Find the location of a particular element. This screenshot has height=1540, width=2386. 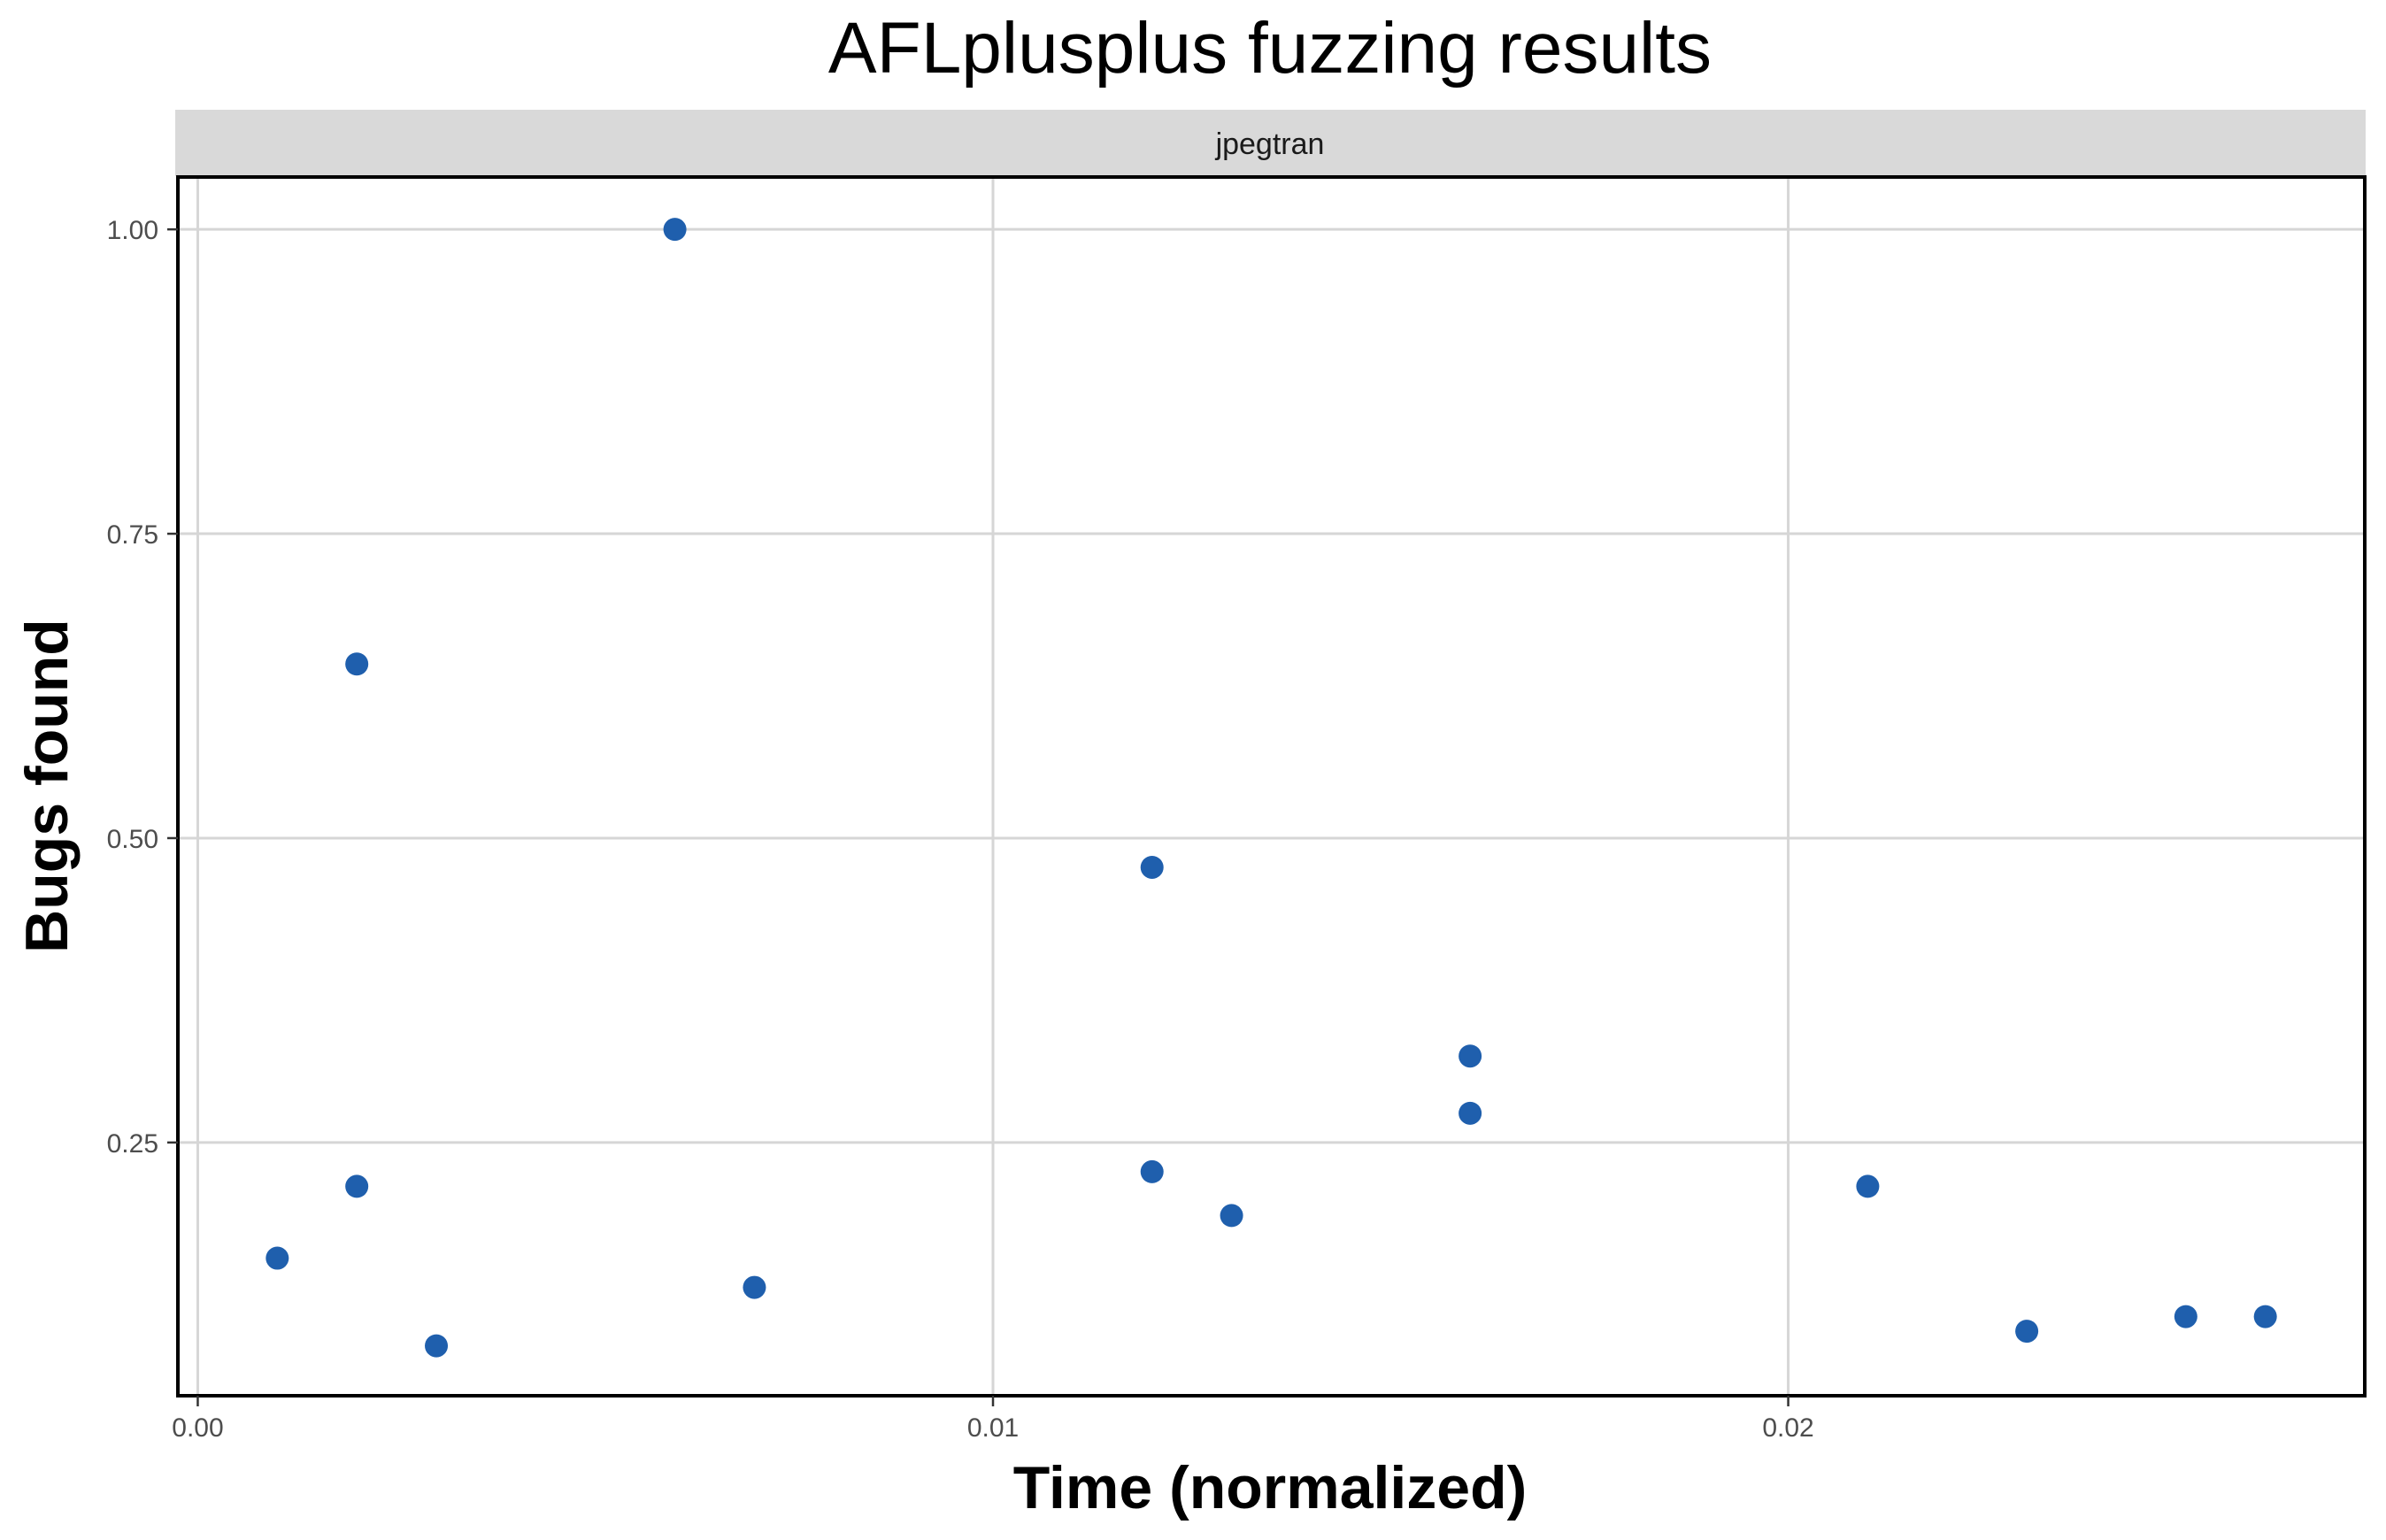

chart-title: AFLplusplus fuzzing results is located at coordinates (1270, 49).